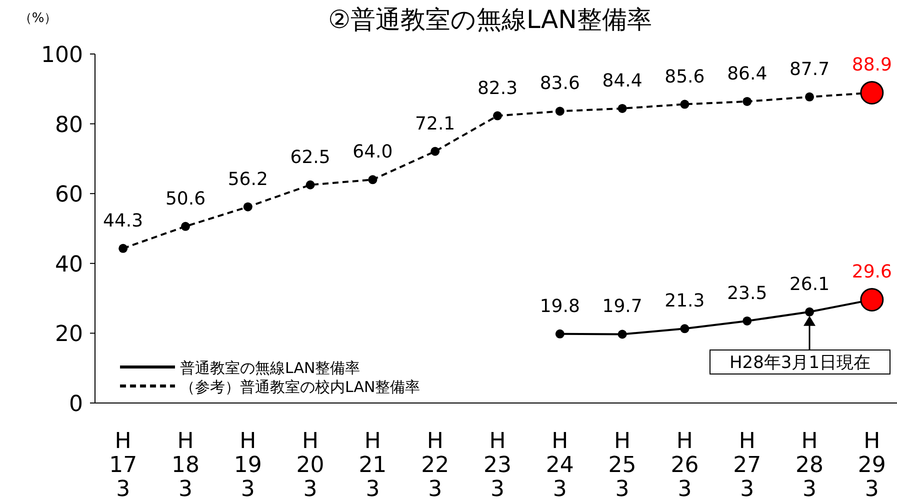 This screenshot has width=897, height=499. I want to click on x-tick-label: H 29 3, so click(872, 464).